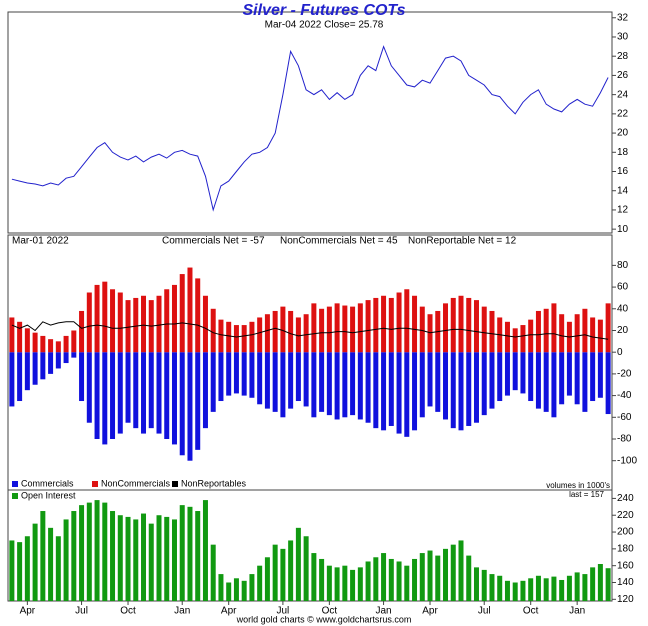  What do you see at coordinates (586, 494) in the screenshot?
I see `annotation: last = 157` at bounding box center [586, 494].